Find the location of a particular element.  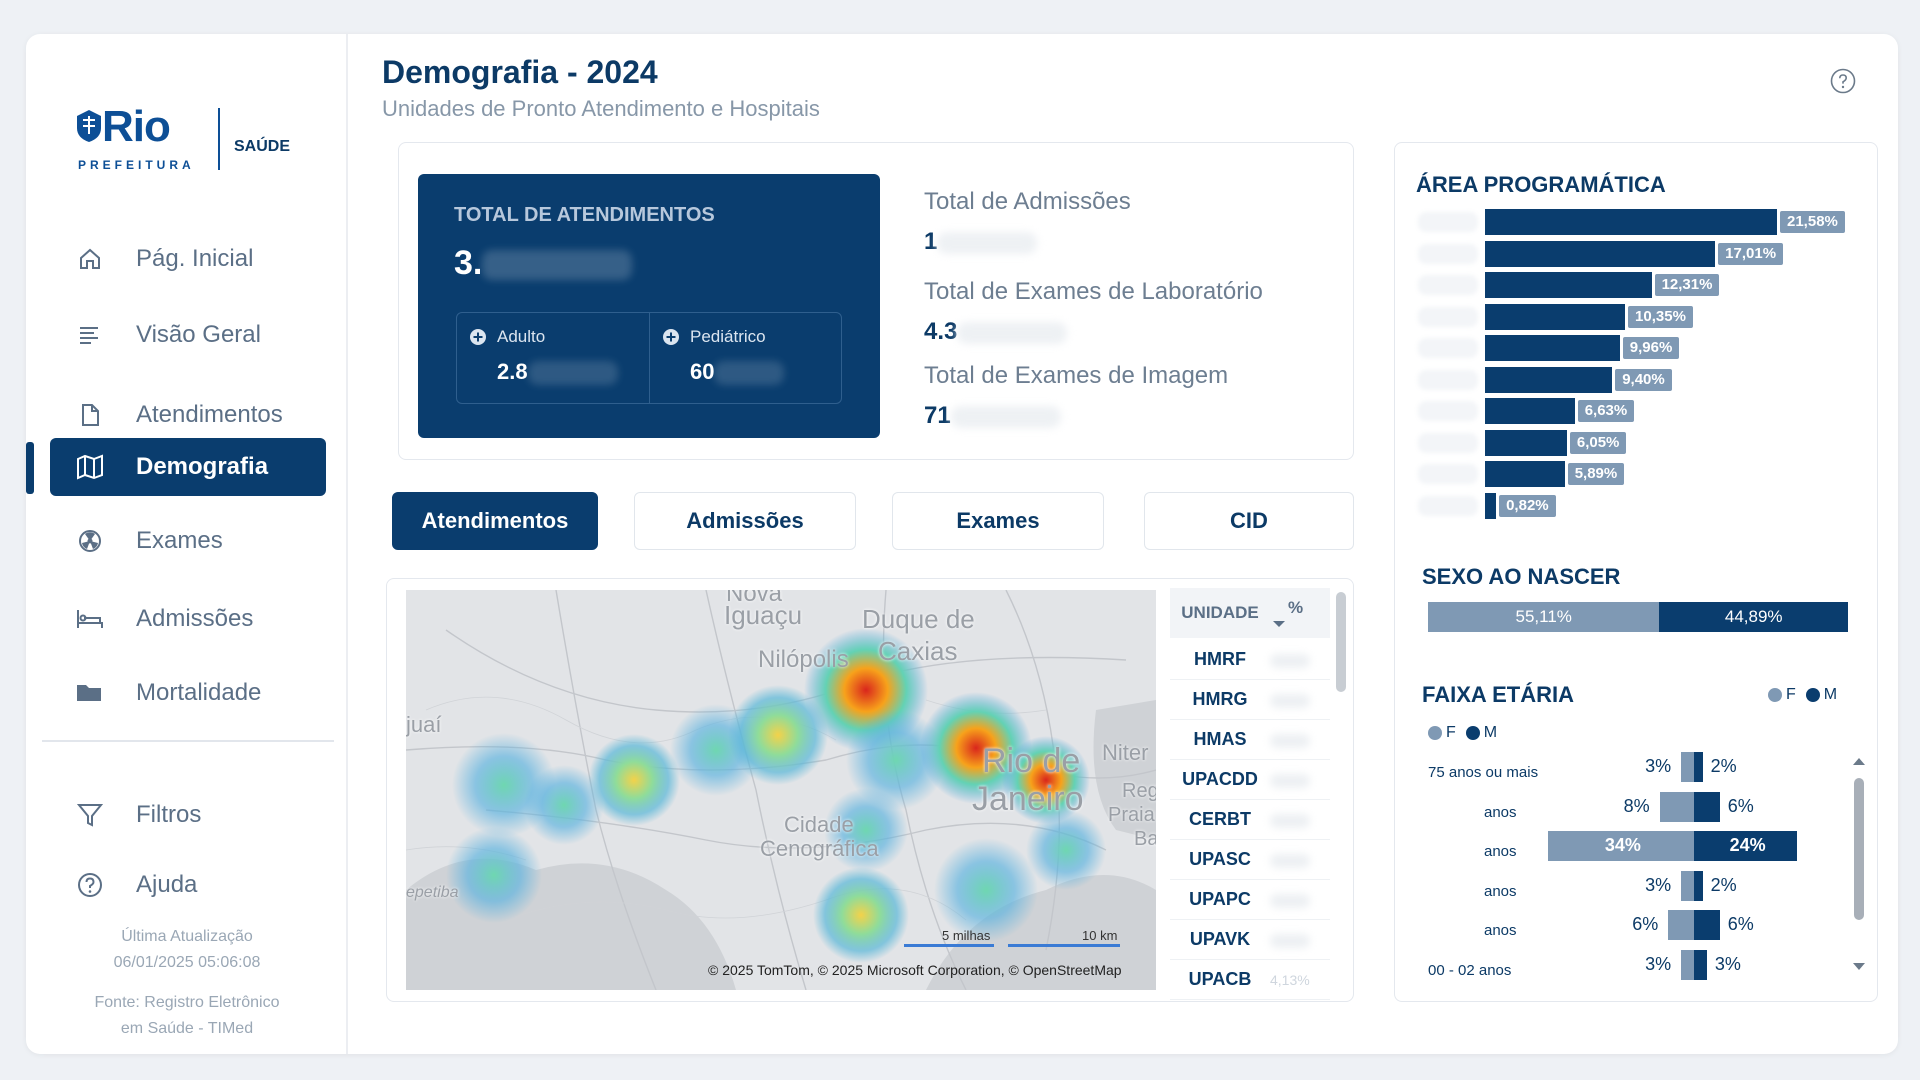

sidebar-item-mortalidade: Mortalidade is located at coordinates (188, 693).